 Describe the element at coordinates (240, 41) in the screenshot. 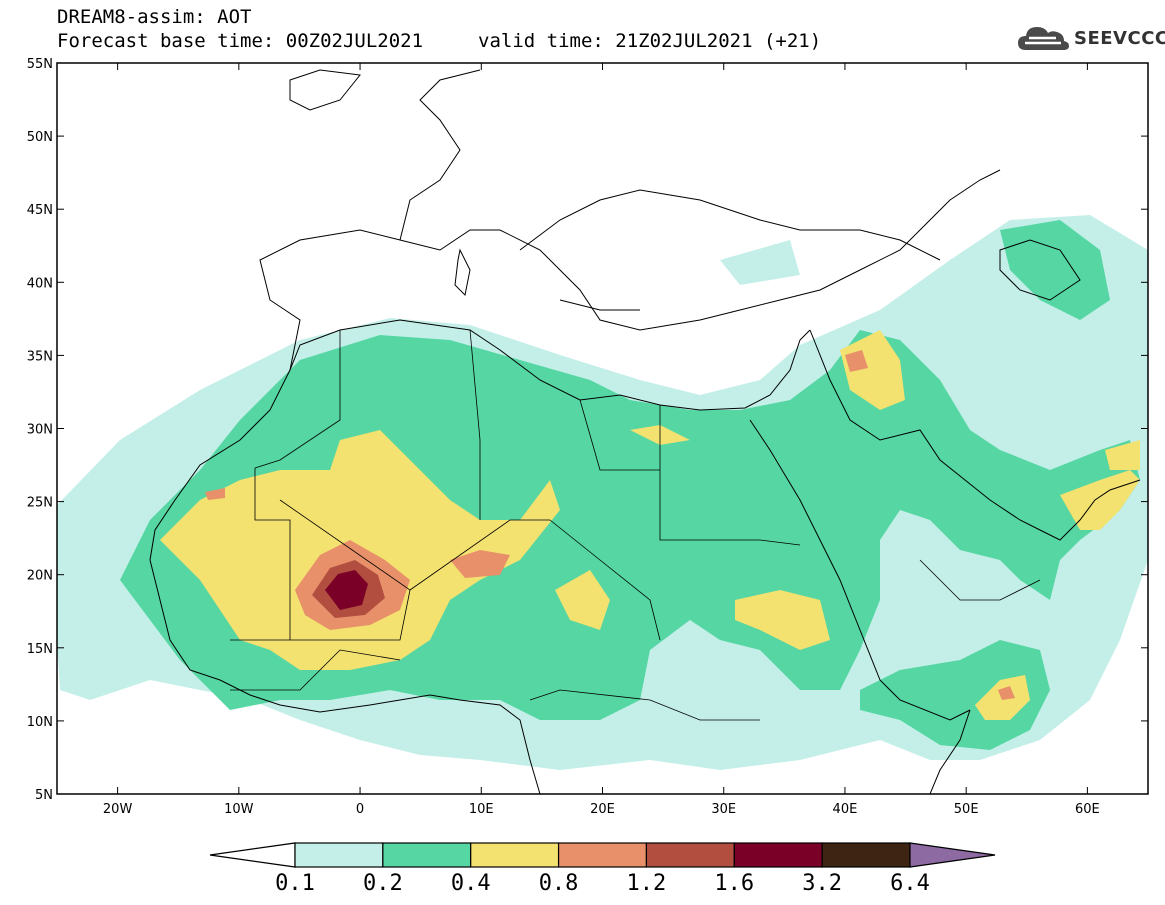

I see `forecast-base-time: Forecast base time: 00Z02JUL2021` at that location.